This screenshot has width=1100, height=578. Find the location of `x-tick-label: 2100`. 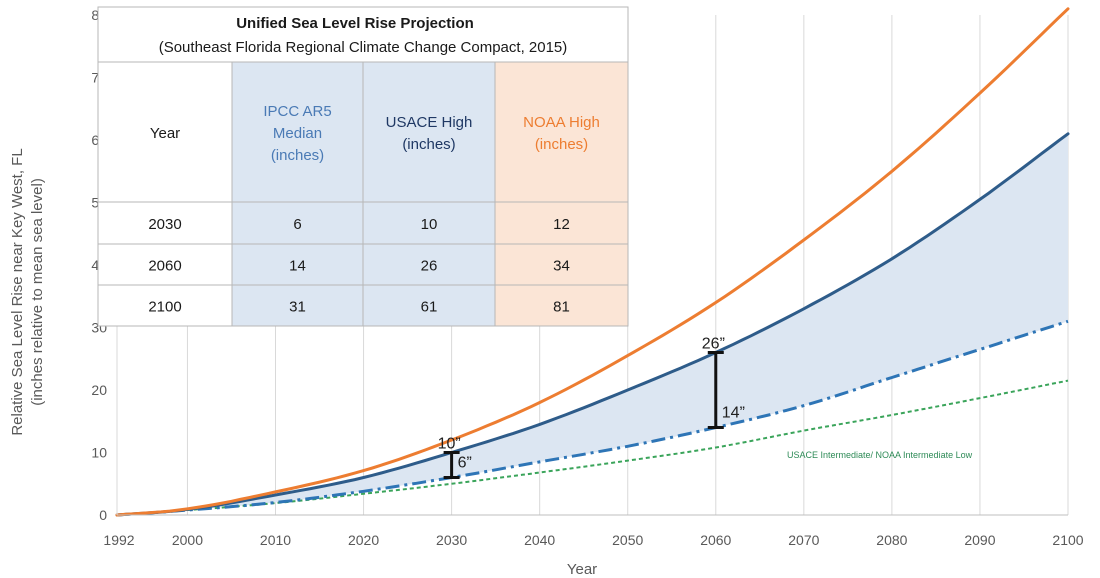

x-tick-label: 2100 is located at coordinates (1067, 540).